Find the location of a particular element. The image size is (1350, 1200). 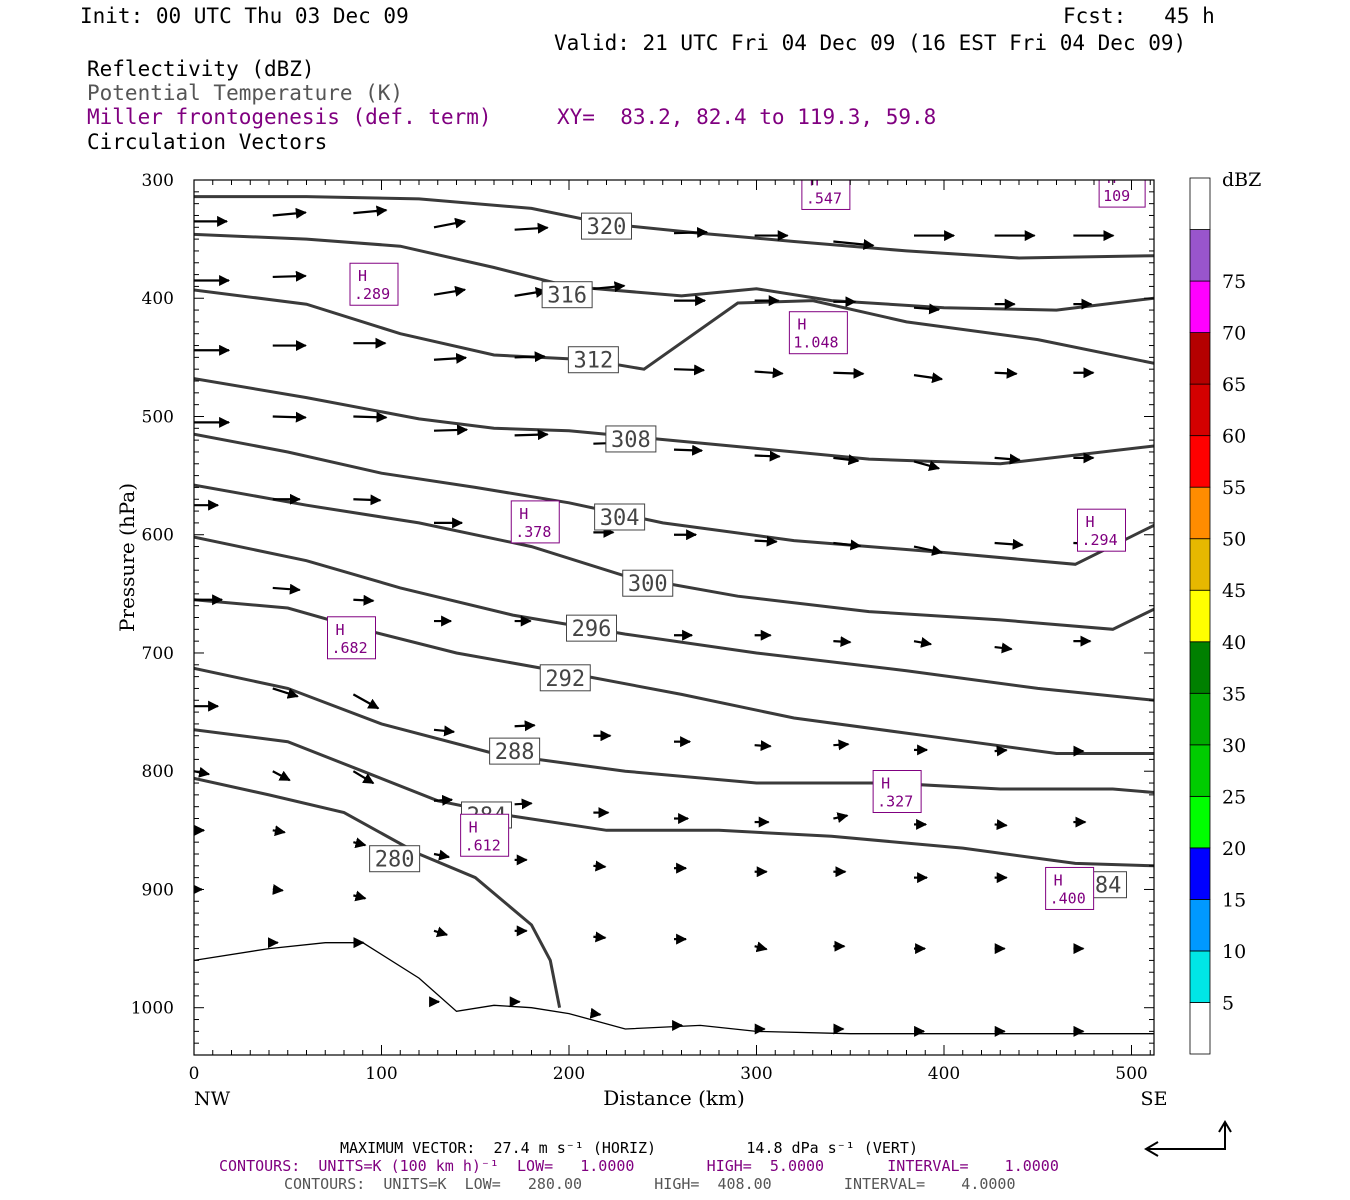

colorbar-label: 25 is located at coordinates (1234, 797).